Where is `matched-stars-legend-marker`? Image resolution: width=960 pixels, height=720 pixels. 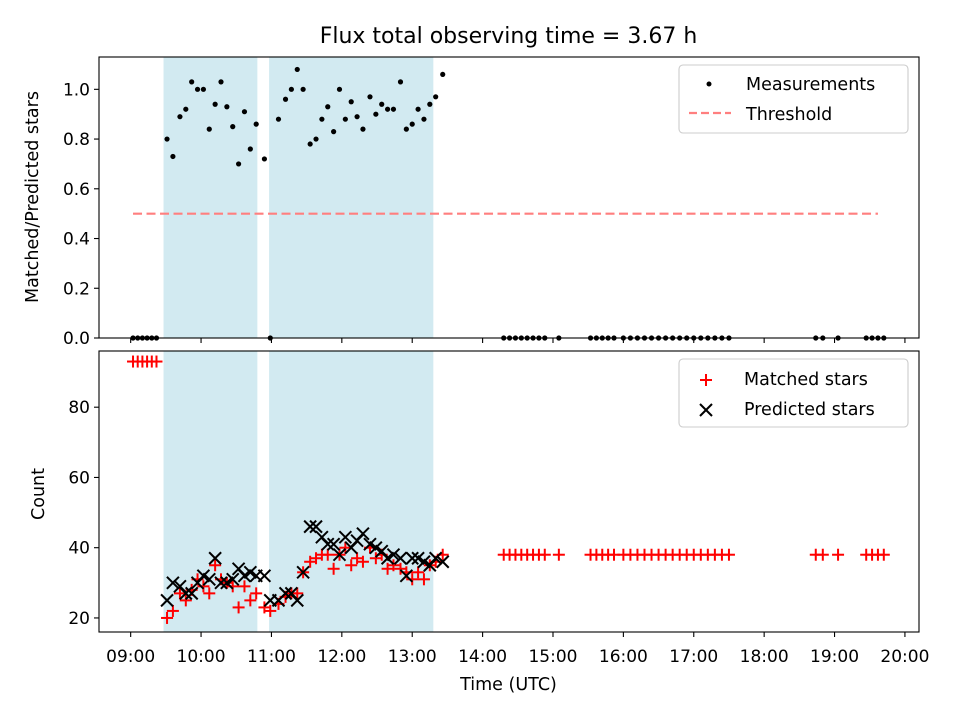 matched-stars-legend-marker is located at coordinates (706, 380).